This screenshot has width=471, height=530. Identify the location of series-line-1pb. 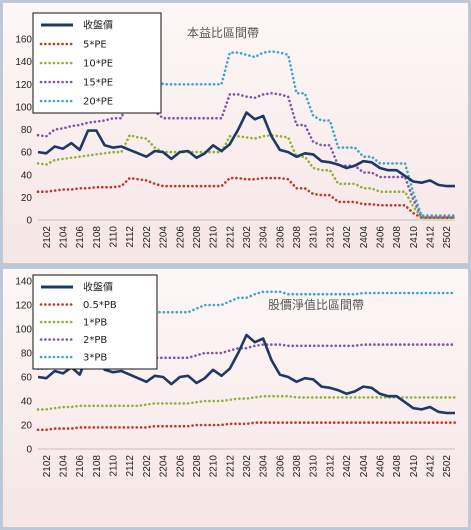
(246, 402).